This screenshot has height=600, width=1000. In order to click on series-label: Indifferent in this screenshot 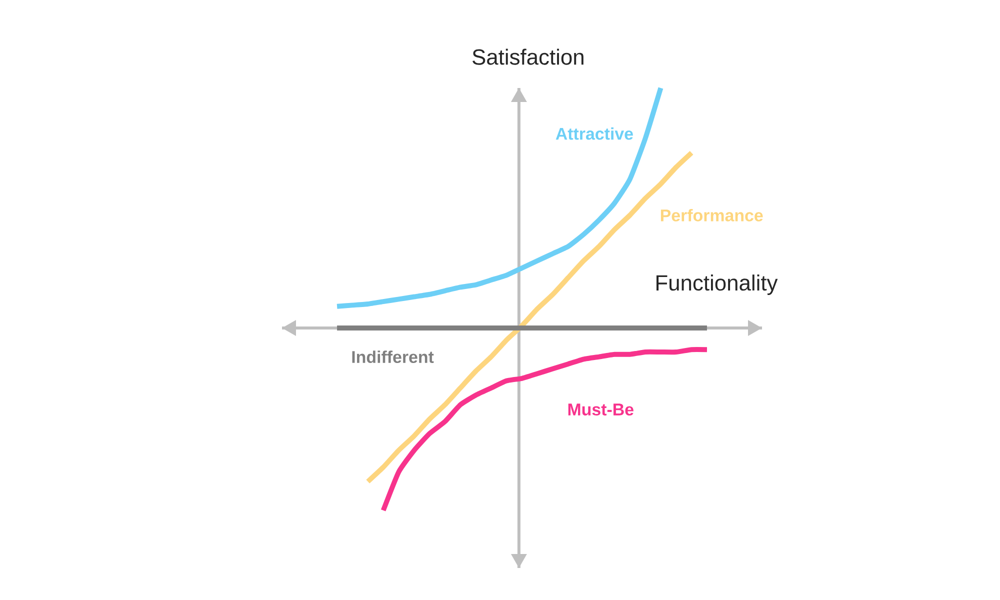, I will do `click(393, 357)`.